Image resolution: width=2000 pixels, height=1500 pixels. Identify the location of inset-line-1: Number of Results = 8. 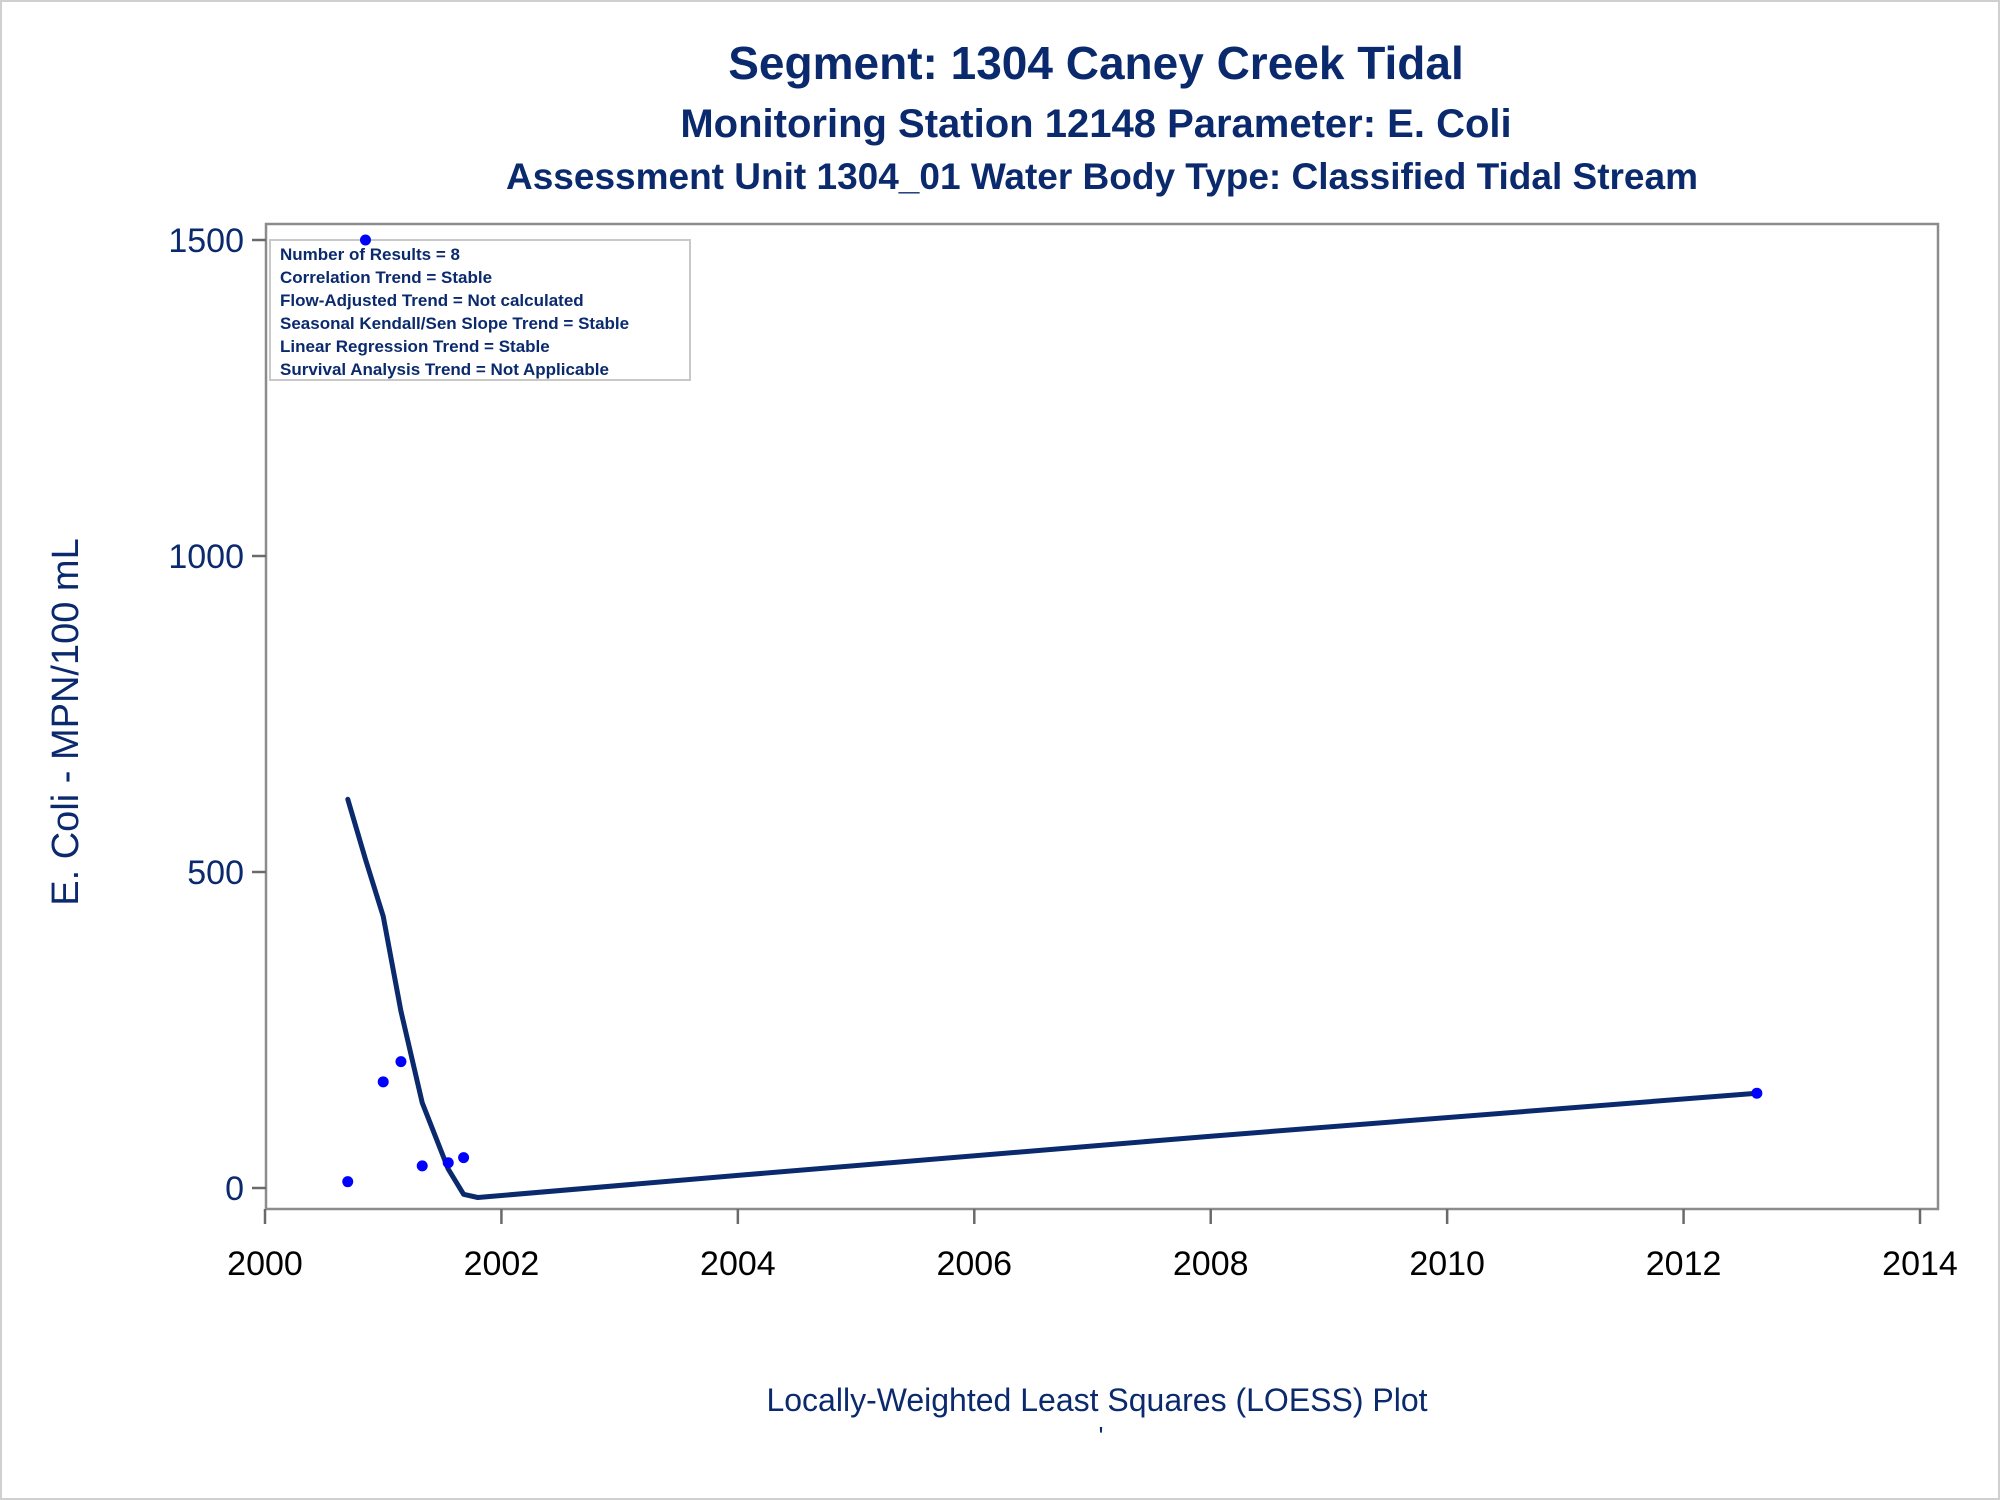
(370, 254).